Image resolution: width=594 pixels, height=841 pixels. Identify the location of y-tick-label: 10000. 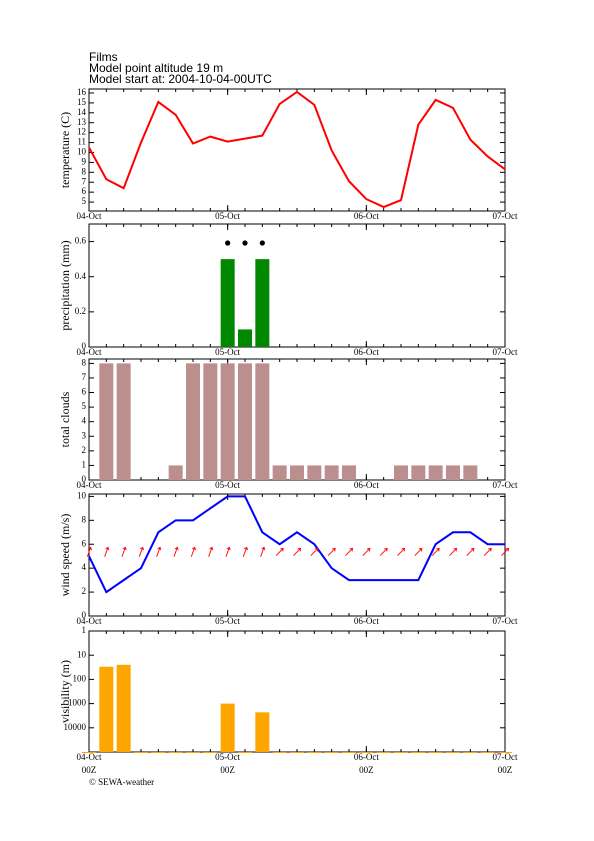
(75, 727).